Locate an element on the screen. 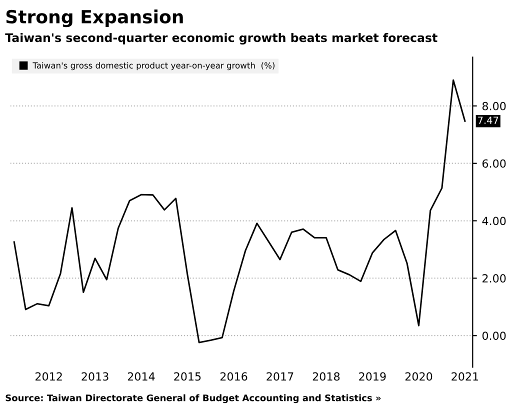 The image size is (511, 408). annotation: 7.47 is located at coordinates (488, 120).